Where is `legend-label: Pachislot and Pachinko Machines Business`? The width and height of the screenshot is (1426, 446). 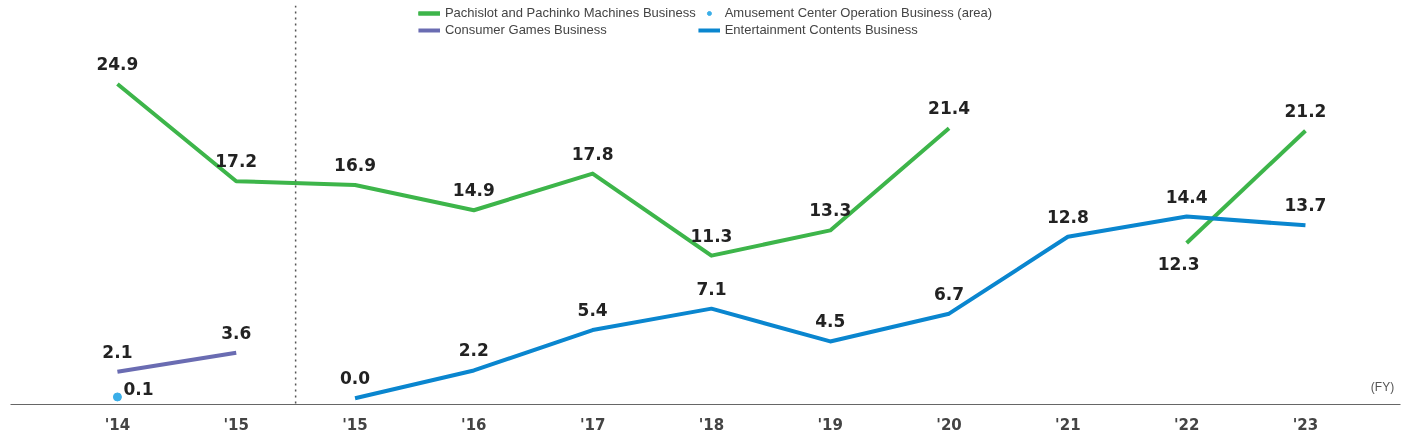
legend-label: Pachislot and Pachinko Machines Business is located at coordinates (570, 12).